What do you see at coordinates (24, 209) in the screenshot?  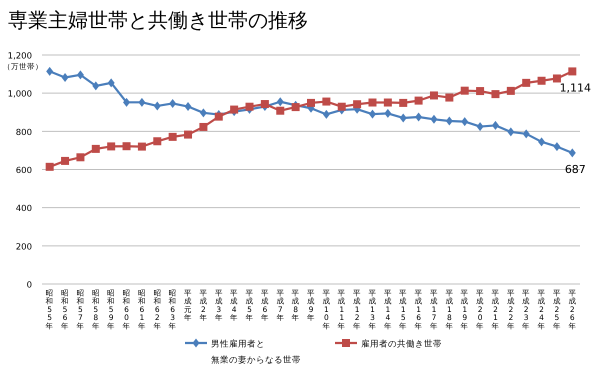 I see `y-tick-label: 400` at bounding box center [24, 209].